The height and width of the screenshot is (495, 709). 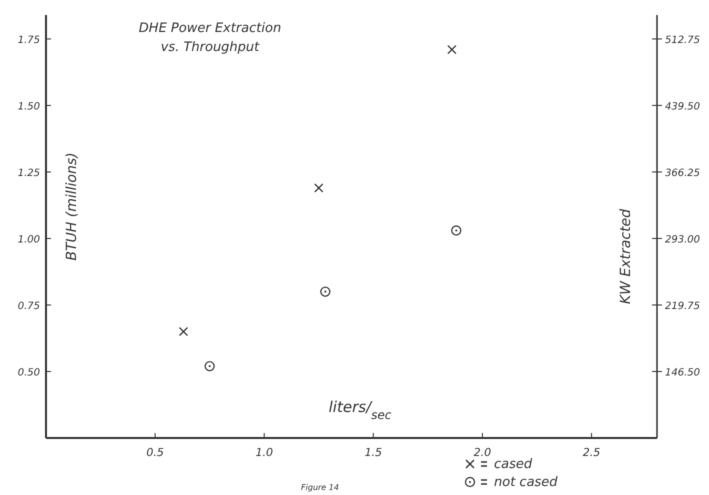 I want to click on y2-tick-label: 439.50, so click(x=682, y=106).